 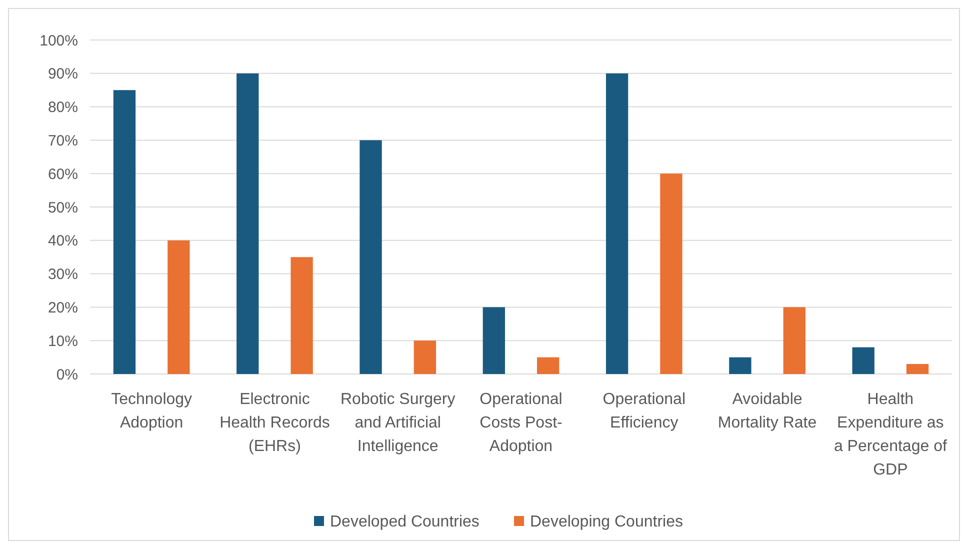 I want to click on legend-label: Developing Countries, so click(x=606, y=522).